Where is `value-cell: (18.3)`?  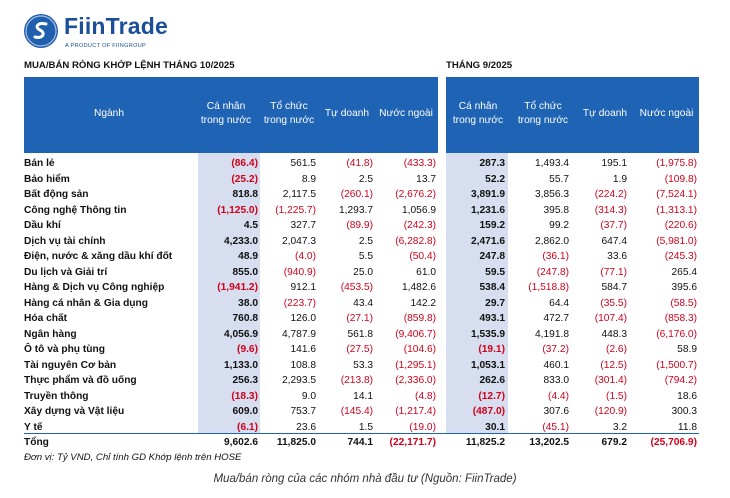 value-cell: (18.3) is located at coordinates (244, 396).